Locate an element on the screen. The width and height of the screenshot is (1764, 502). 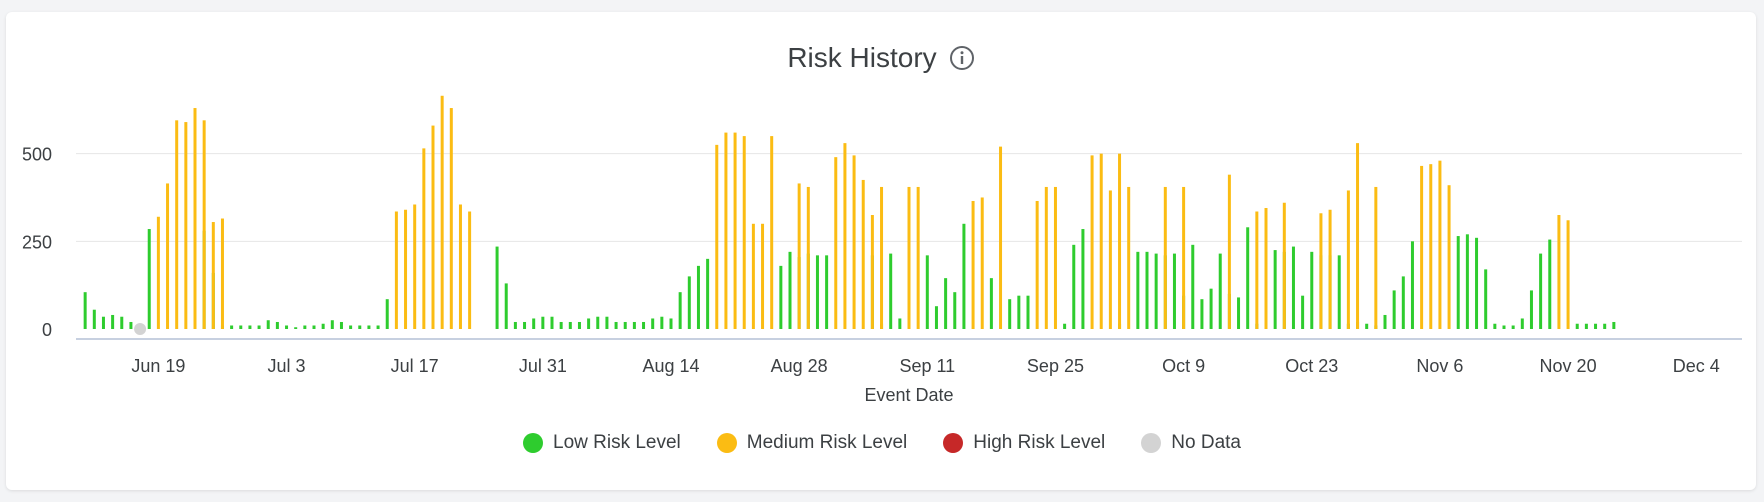
legend-item-no-data: No Data is located at coordinates (1191, 443).